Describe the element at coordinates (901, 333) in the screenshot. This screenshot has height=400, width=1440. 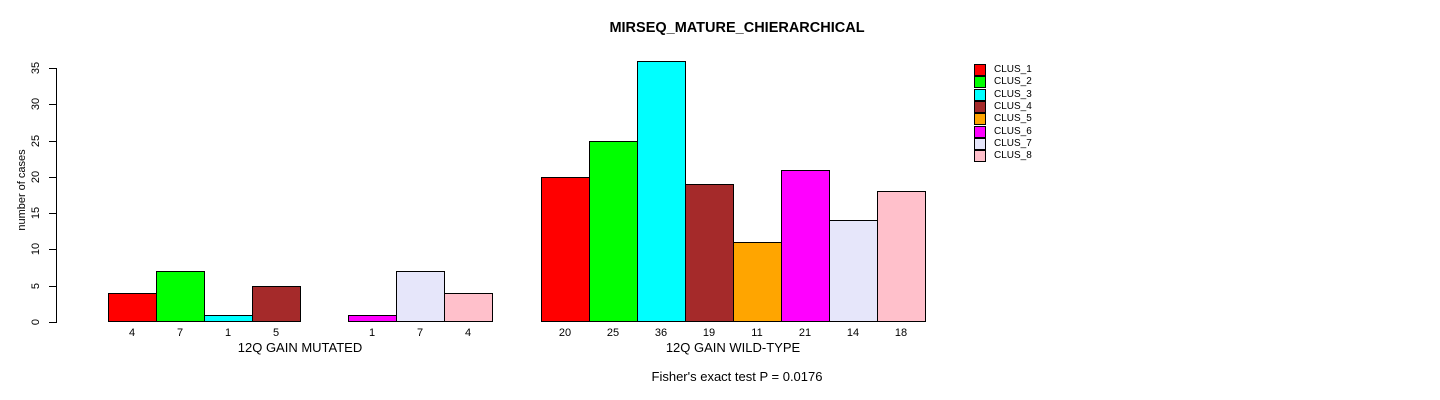
I see `bar-value-label: 18` at that location.